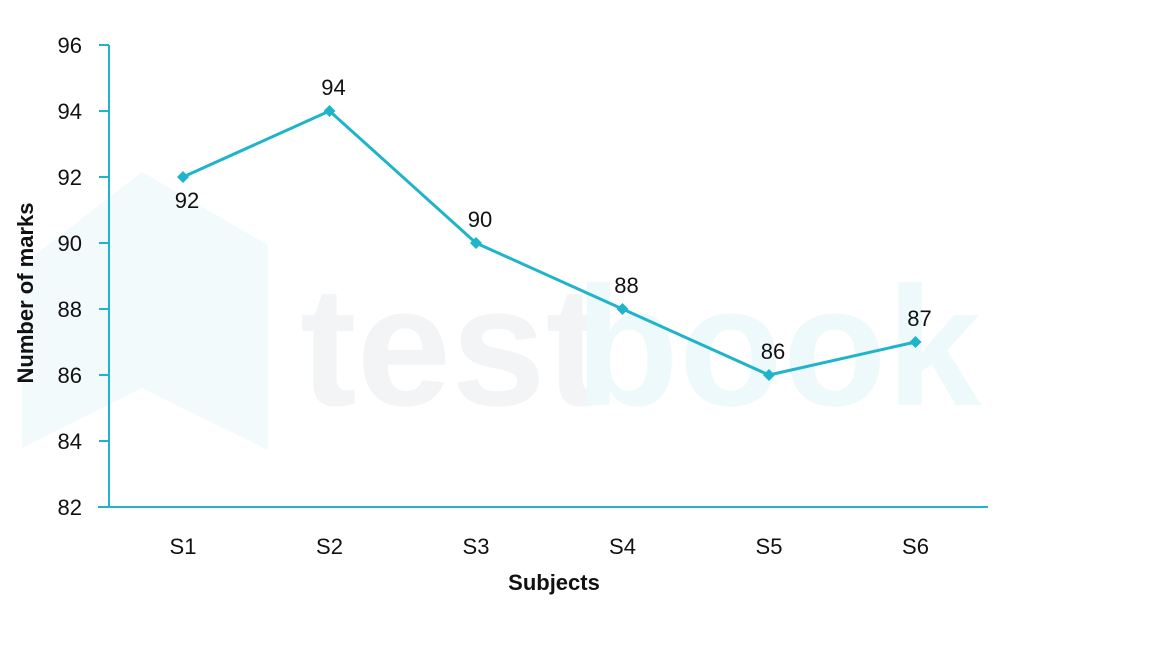 The height and width of the screenshot is (648, 1152). What do you see at coordinates (554, 582) in the screenshot?
I see `x-axis-title: Subjects` at bounding box center [554, 582].